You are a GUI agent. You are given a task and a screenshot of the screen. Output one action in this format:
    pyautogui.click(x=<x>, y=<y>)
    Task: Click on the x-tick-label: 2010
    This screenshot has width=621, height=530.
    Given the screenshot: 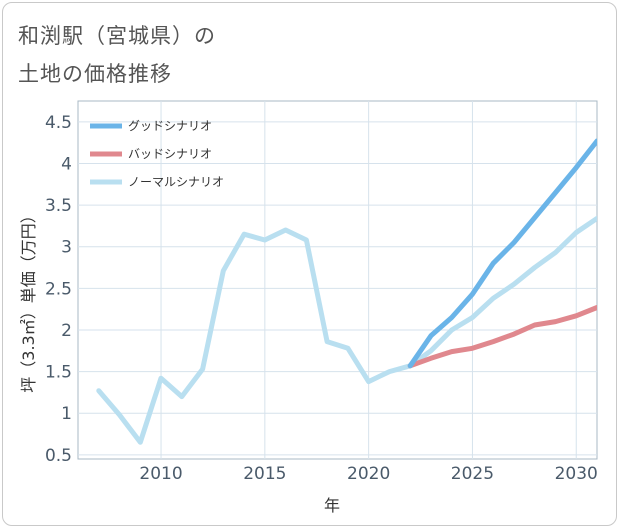 What is the action you would take?
    pyautogui.click(x=160, y=474)
    